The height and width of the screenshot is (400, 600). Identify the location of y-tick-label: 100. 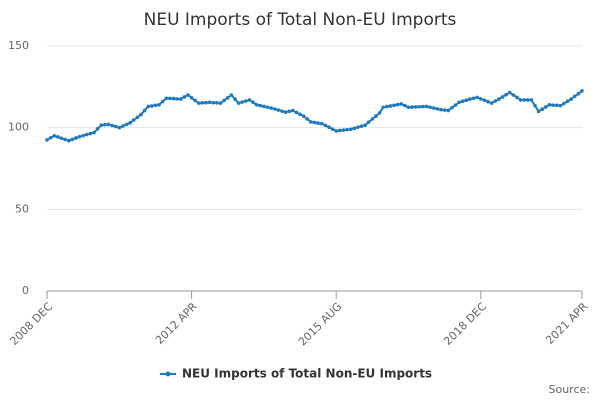
(18, 127).